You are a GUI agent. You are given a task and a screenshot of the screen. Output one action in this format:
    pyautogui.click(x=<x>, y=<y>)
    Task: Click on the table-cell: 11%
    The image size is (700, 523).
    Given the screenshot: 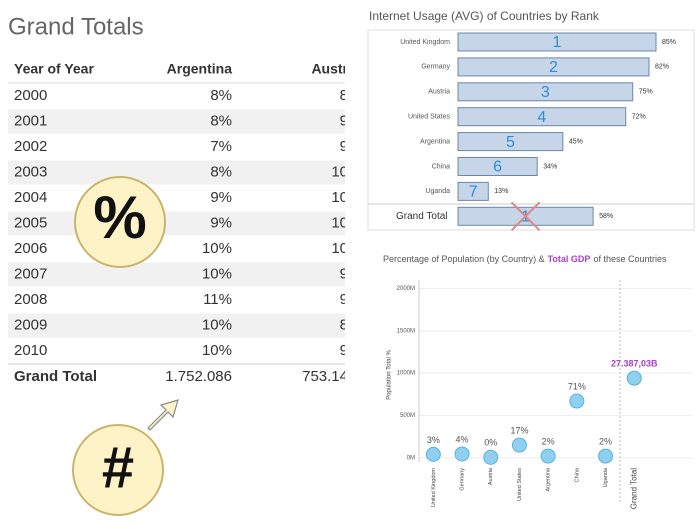 What is the action you would take?
    pyautogui.click(x=217, y=299)
    